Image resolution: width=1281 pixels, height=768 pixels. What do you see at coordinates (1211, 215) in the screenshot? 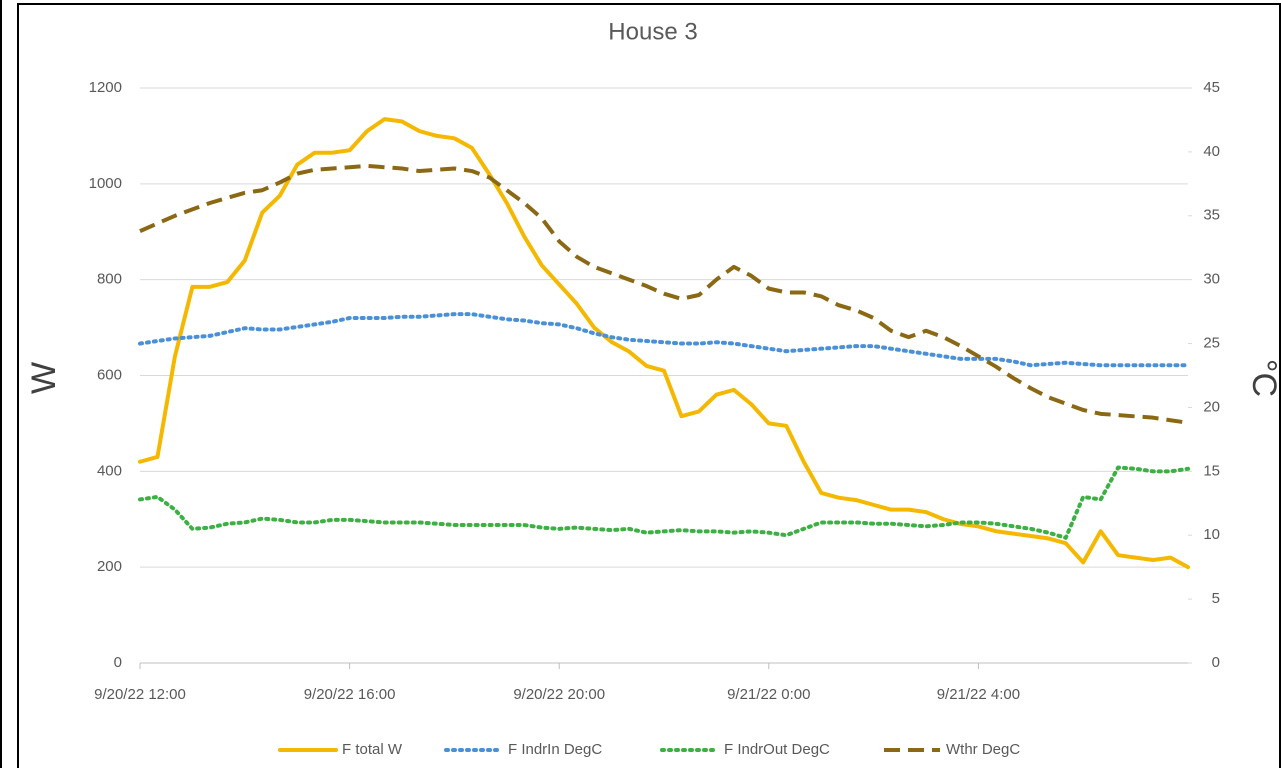
I see `y2-tick-label: 35` at bounding box center [1211, 215].